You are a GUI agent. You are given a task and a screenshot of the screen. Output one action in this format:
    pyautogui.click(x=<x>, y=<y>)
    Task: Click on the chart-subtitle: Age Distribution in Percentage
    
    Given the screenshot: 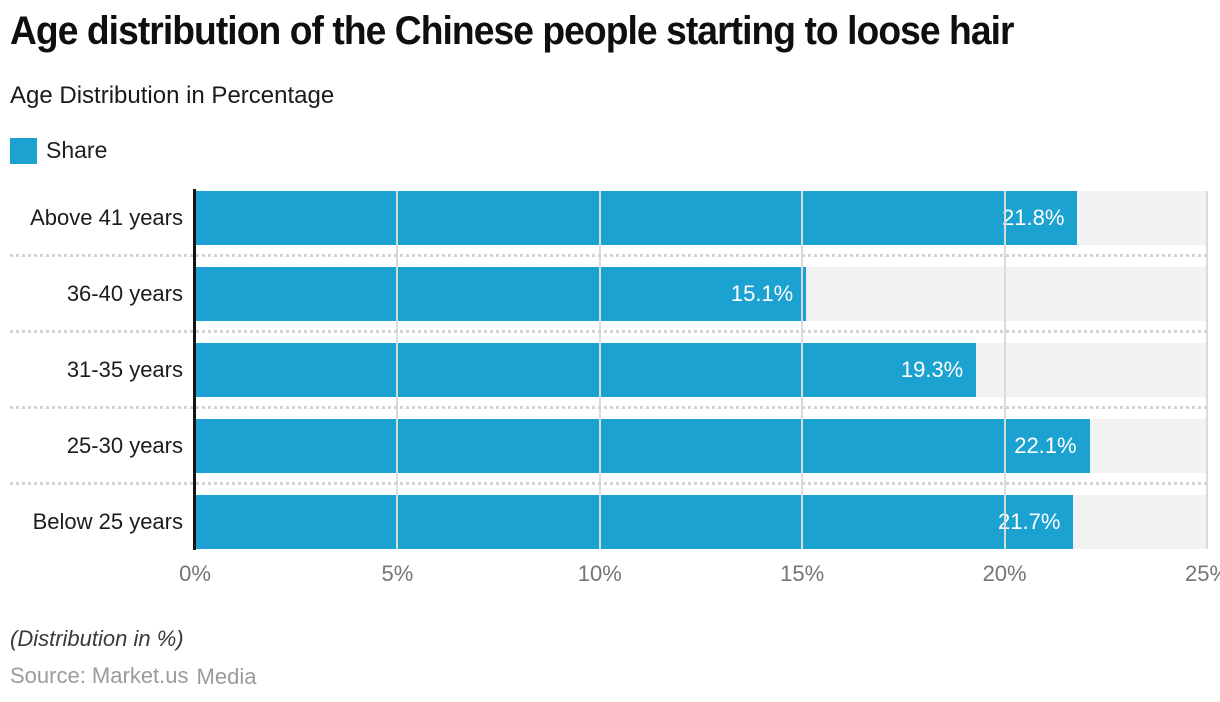 What is the action you would take?
    pyautogui.click(x=172, y=95)
    